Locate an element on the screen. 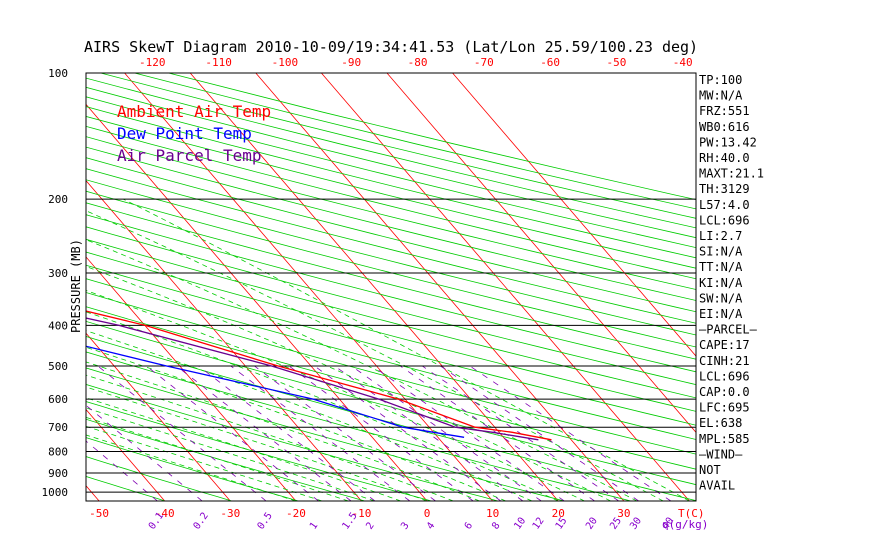  mixing-ratio-tick-label: 12 is located at coordinates (539, 524).